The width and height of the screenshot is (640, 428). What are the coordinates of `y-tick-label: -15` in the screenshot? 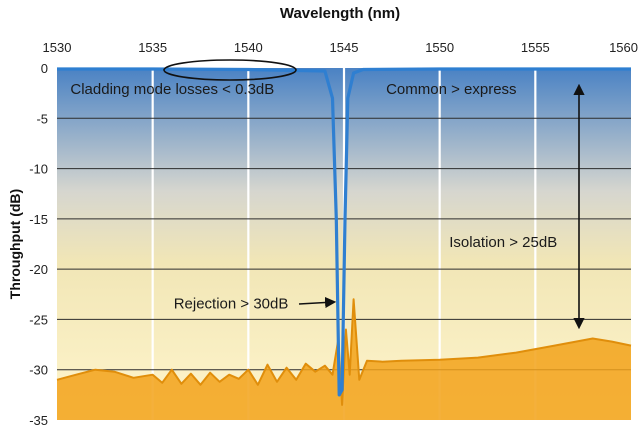 It's located at (38, 219).